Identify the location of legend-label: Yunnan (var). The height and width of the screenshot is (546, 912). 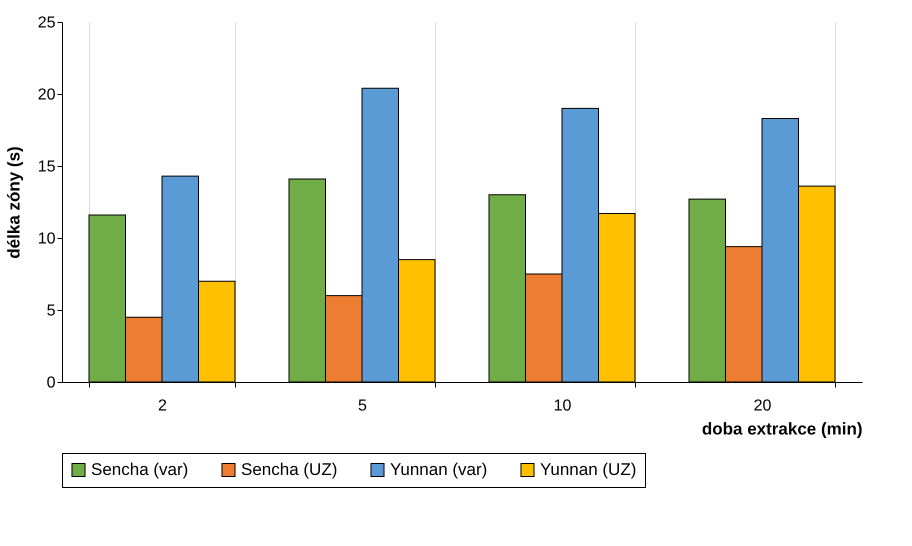
(439, 469).